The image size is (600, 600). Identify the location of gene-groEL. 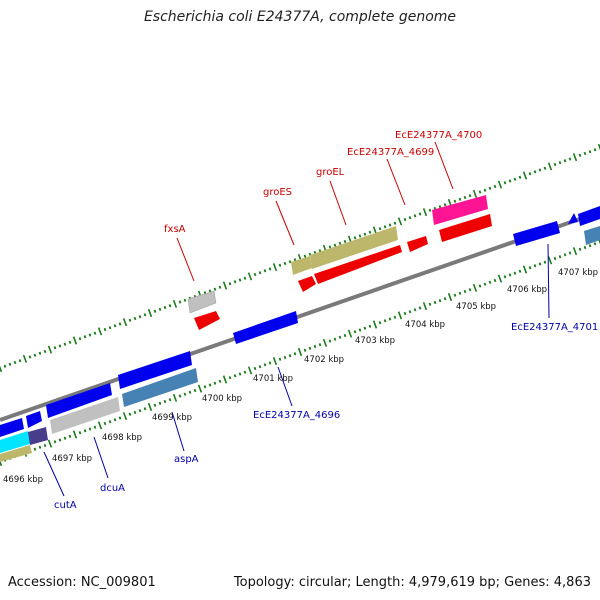
(354, 247).